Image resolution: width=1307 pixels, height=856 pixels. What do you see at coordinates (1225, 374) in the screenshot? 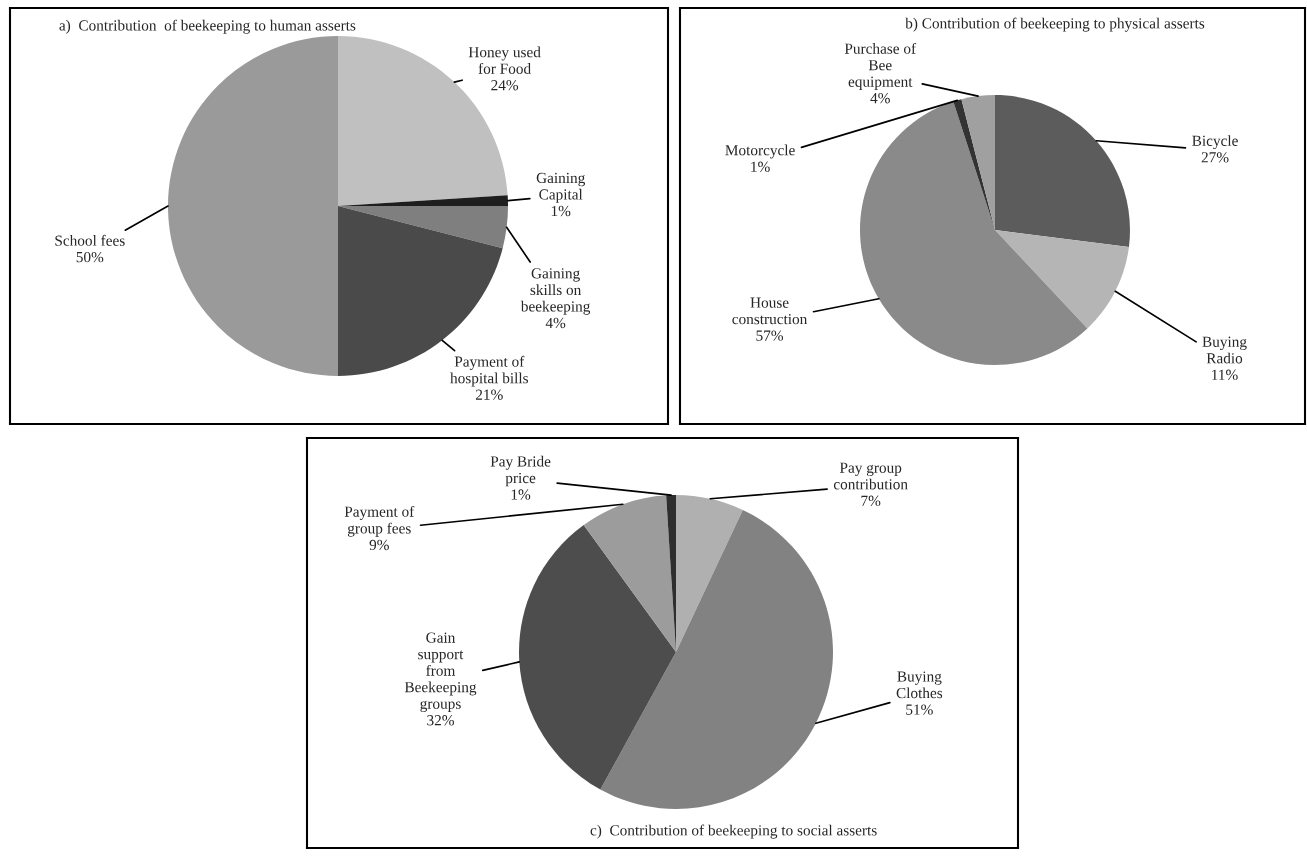
I see `data-label: 11%` at bounding box center [1225, 374].